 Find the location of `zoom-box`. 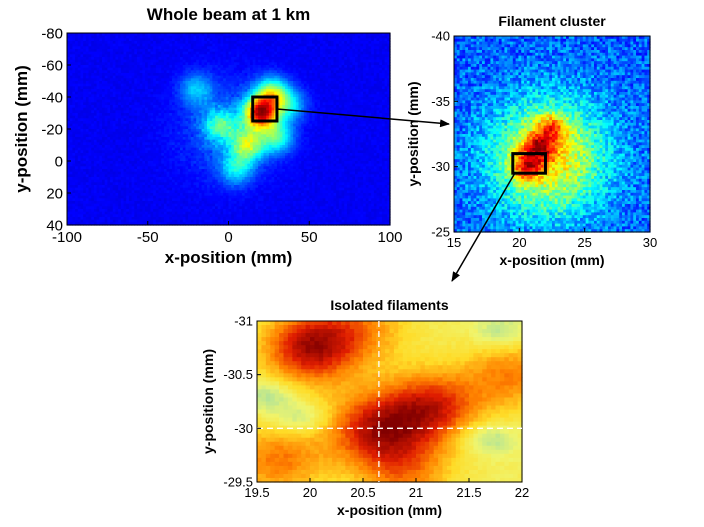

zoom-box is located at coordinates (529, 163).